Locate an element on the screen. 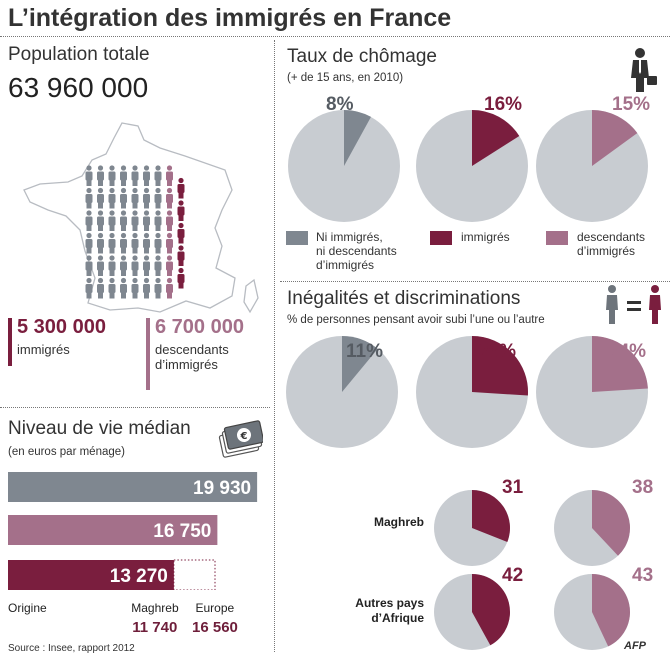 The width and height of the screenshot is (670, 660). legend-swatch-immigres is located at coordinates (441, 238).